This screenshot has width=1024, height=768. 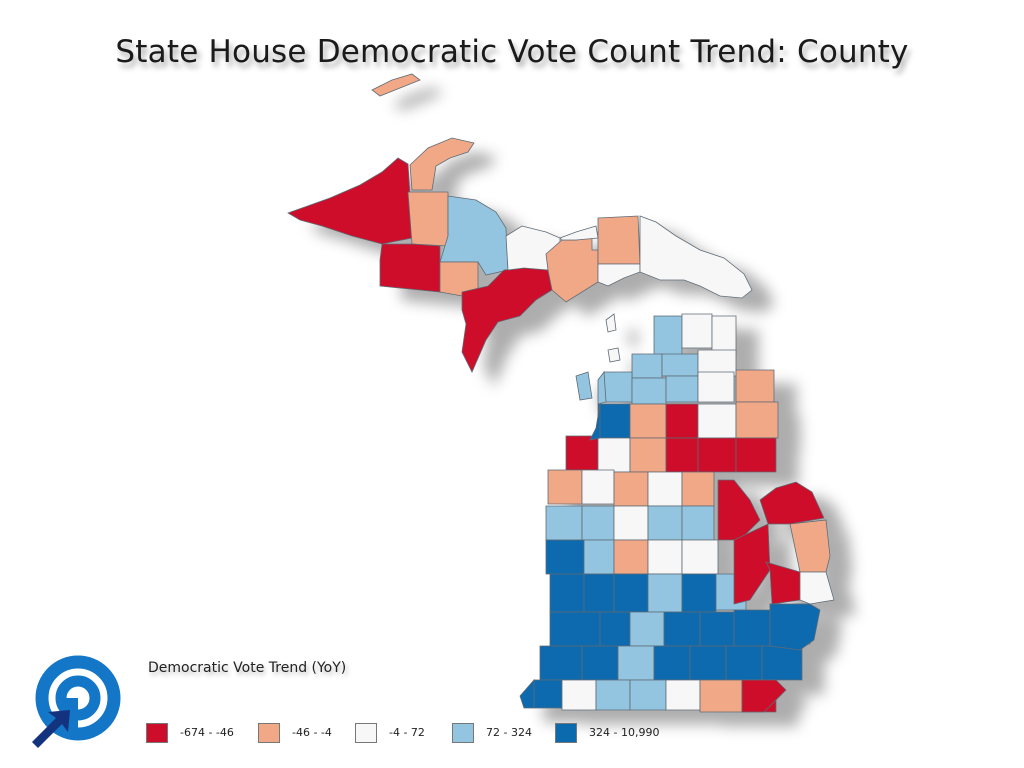 What do you see at coordinates (207, 732) in the screenshot?
I see `legend-label: -674 - -46` at bounding box center [207, 732].